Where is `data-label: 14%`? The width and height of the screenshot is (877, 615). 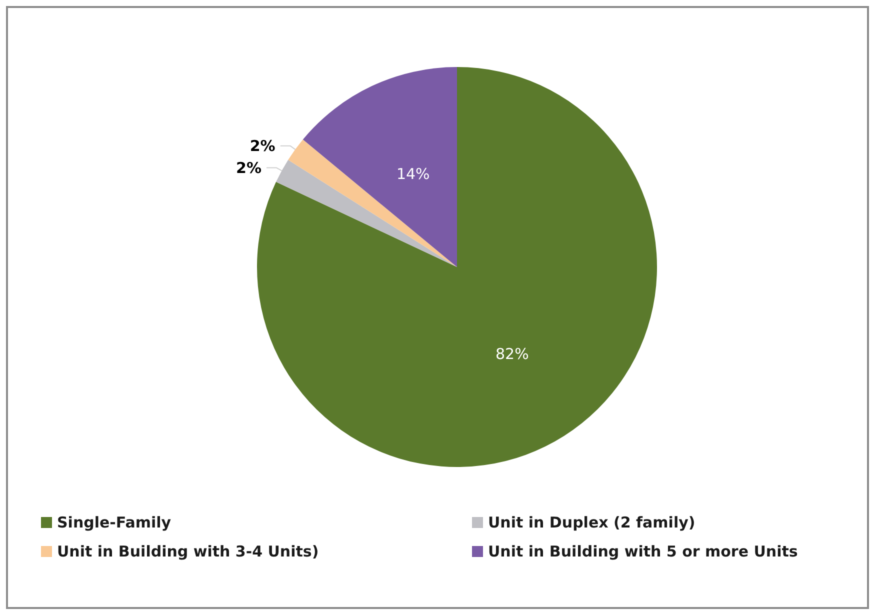
data-label: 14% is located at coordinates (413, 173).